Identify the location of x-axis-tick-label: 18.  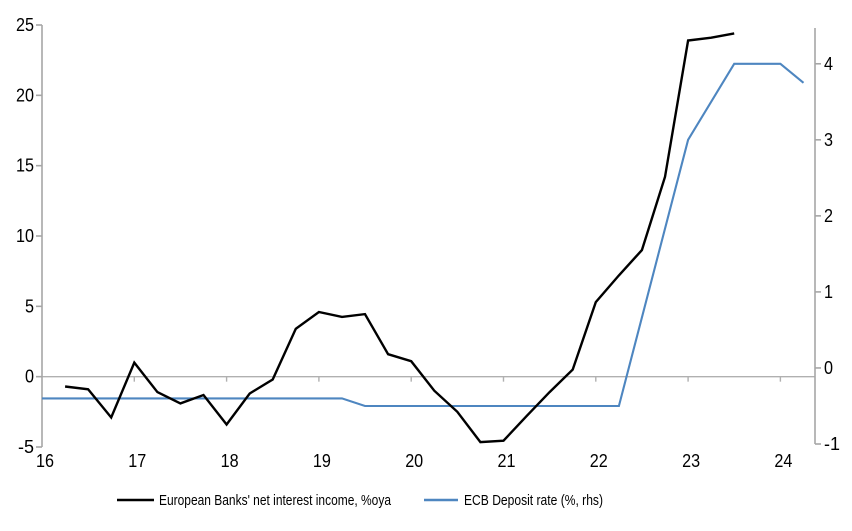
(230, 461).